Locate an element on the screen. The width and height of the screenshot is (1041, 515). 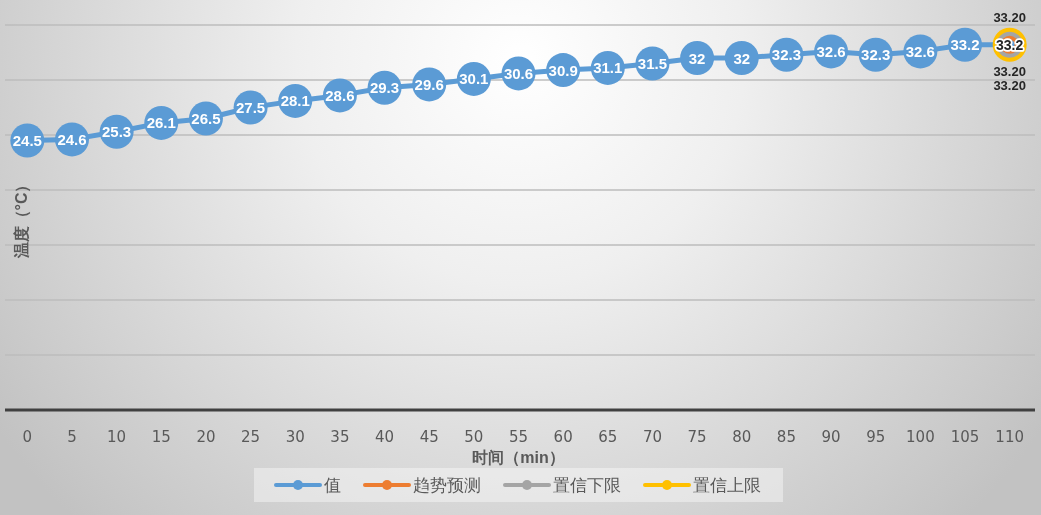
x-tick-label: 10 is located at coordinates (117, 437).